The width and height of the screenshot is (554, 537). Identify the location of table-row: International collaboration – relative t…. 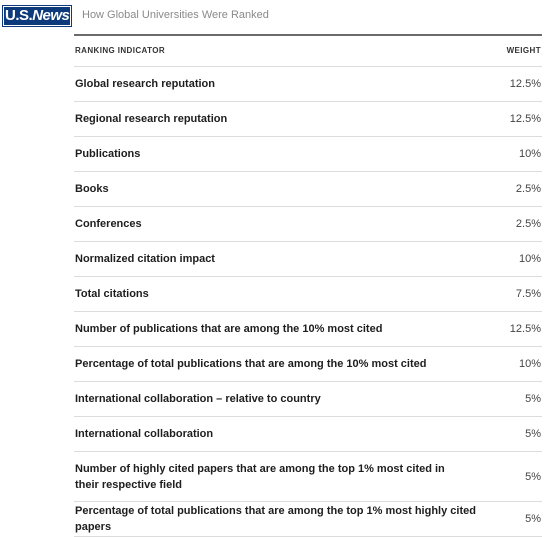
(308, 399).